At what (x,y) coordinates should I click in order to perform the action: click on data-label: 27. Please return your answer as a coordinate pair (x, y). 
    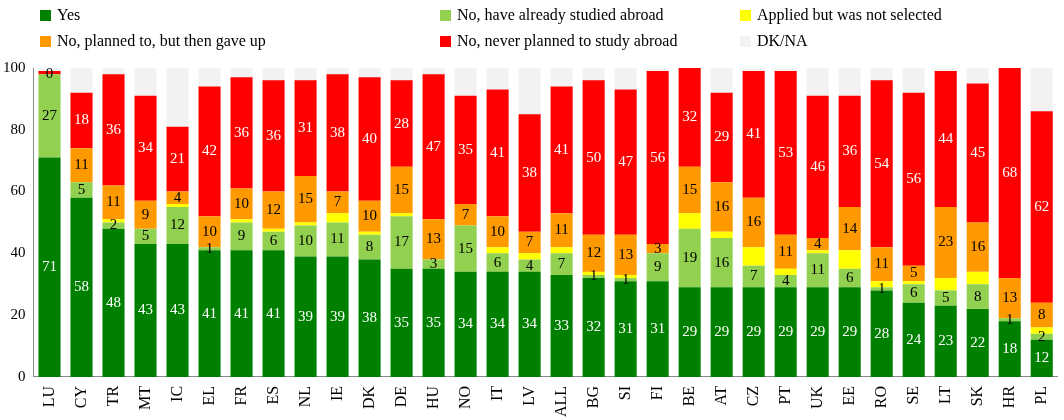
    Looking at the image, I should click on (50, 114).